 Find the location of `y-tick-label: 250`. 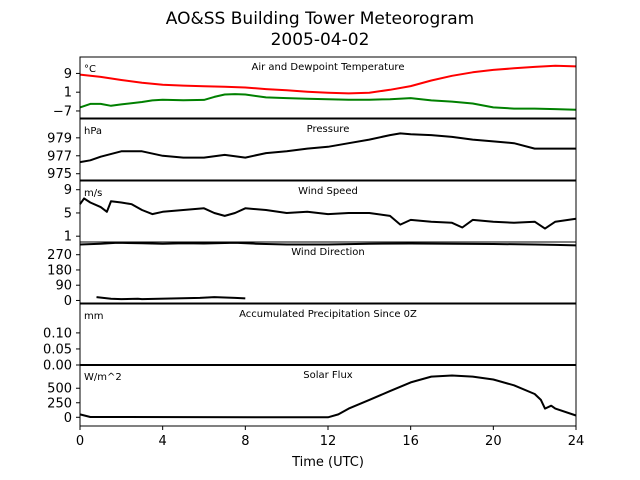

y-tick-label: 250 is located at coordinates (59, 403).